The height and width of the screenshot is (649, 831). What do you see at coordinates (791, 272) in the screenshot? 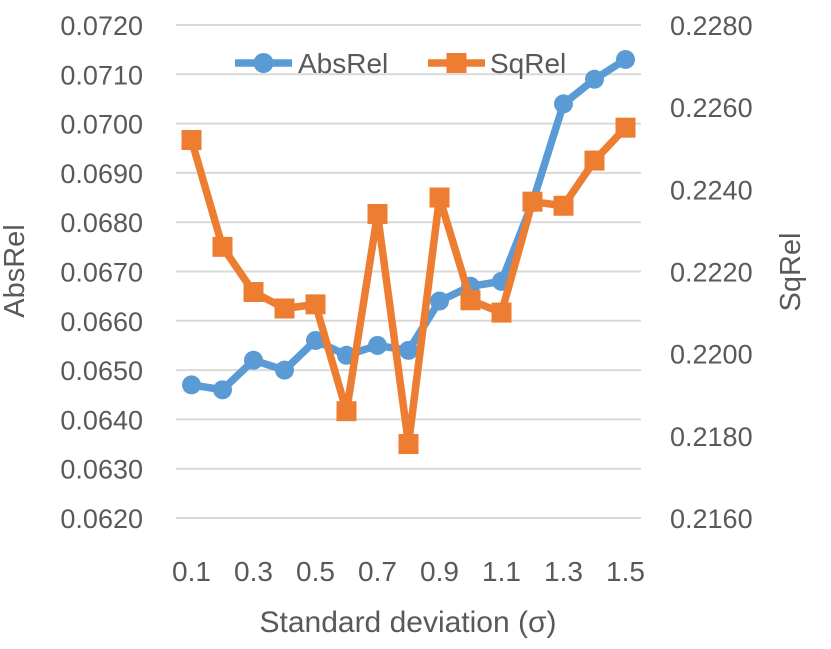
I see `right-axis-title: SqRel` at bounding box center [791, 272].